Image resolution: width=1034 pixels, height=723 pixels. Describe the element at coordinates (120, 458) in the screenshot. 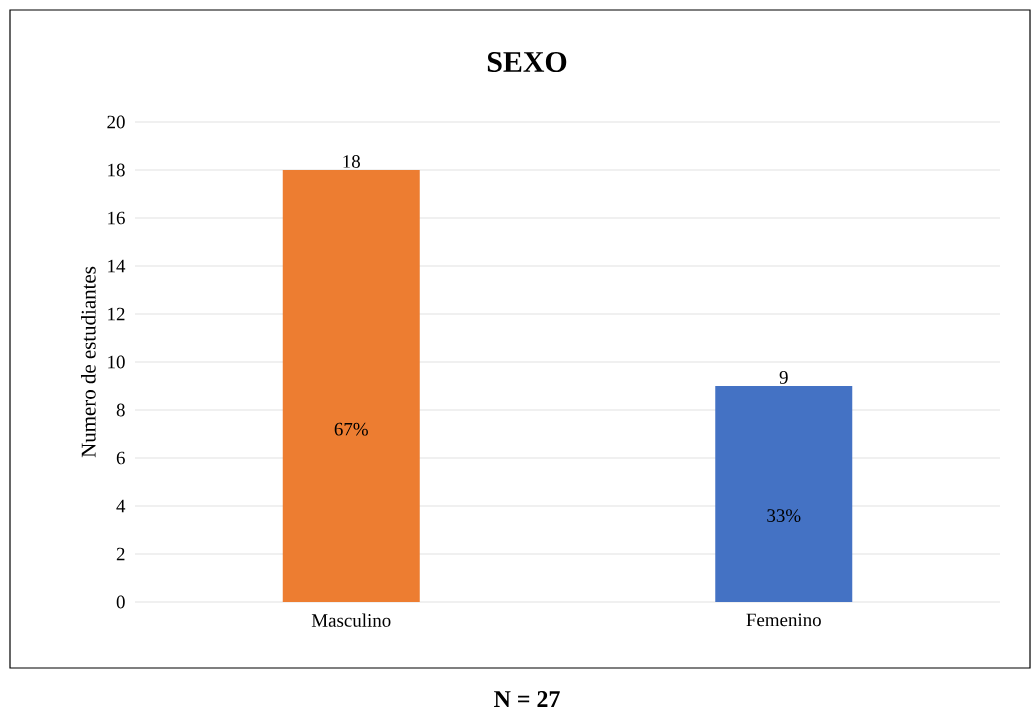

I see `y-tick-label: 6` at that location.